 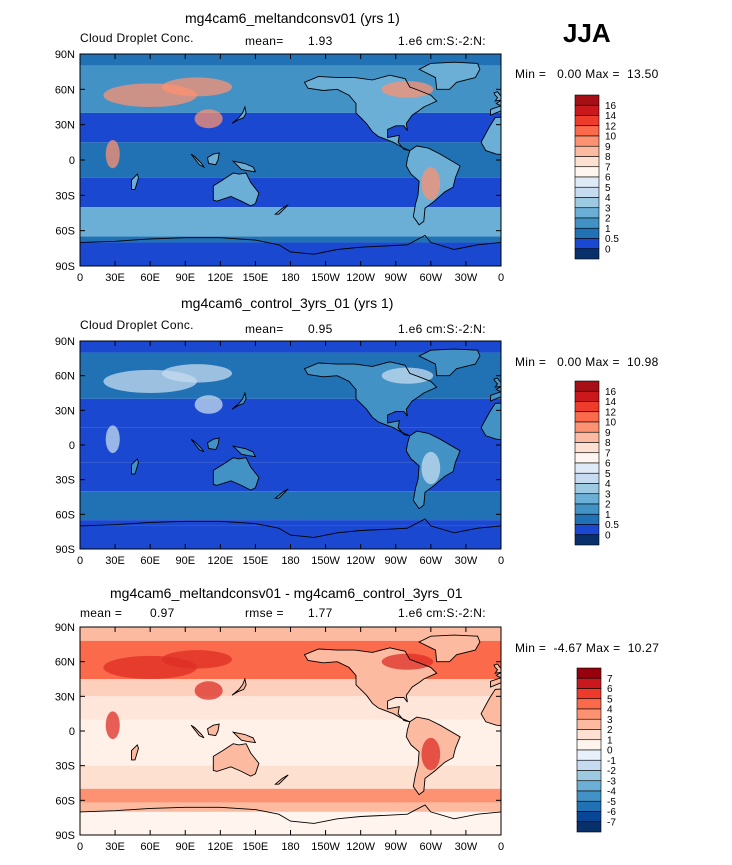 What do you see at coordinates (395, 847) in the screenshot?
I see `x-tick-label: 90W` at bounding box center [395, 847].